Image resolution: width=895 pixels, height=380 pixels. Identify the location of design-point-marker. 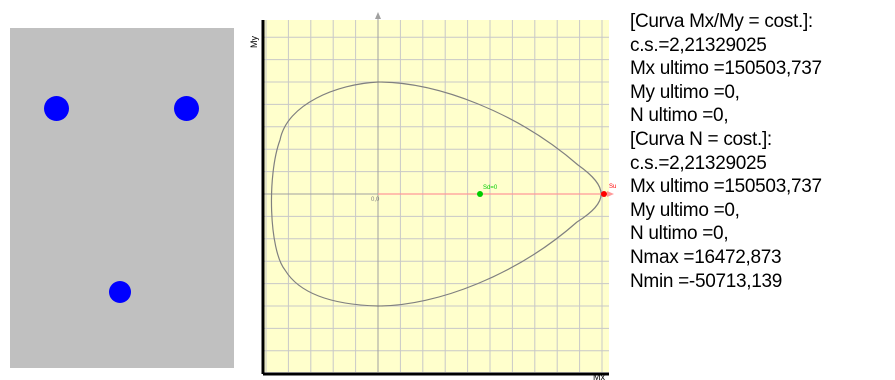
(480, 194).